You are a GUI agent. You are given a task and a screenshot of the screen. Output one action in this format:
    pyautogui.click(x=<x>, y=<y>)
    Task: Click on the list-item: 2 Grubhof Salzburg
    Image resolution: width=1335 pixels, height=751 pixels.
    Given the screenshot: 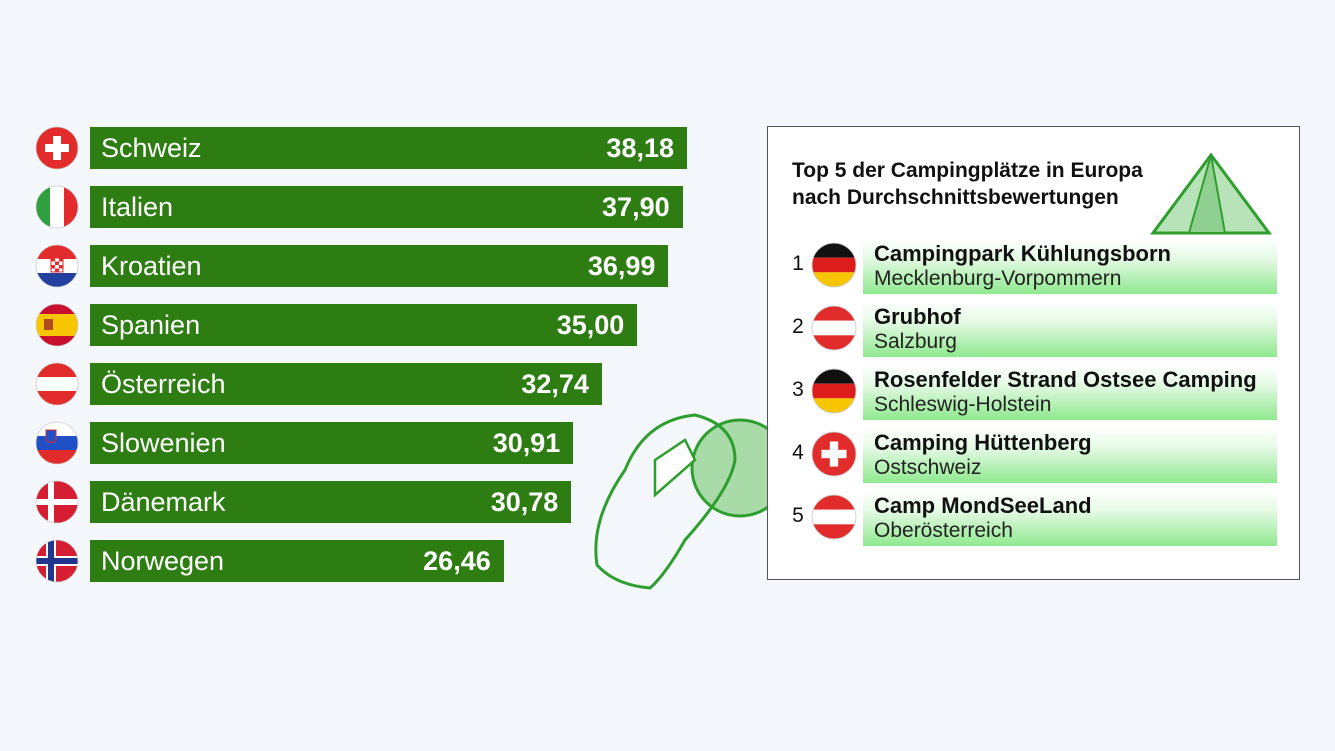 What is the action you would take?
    pyautogui.click(x=1034, y=330)
    